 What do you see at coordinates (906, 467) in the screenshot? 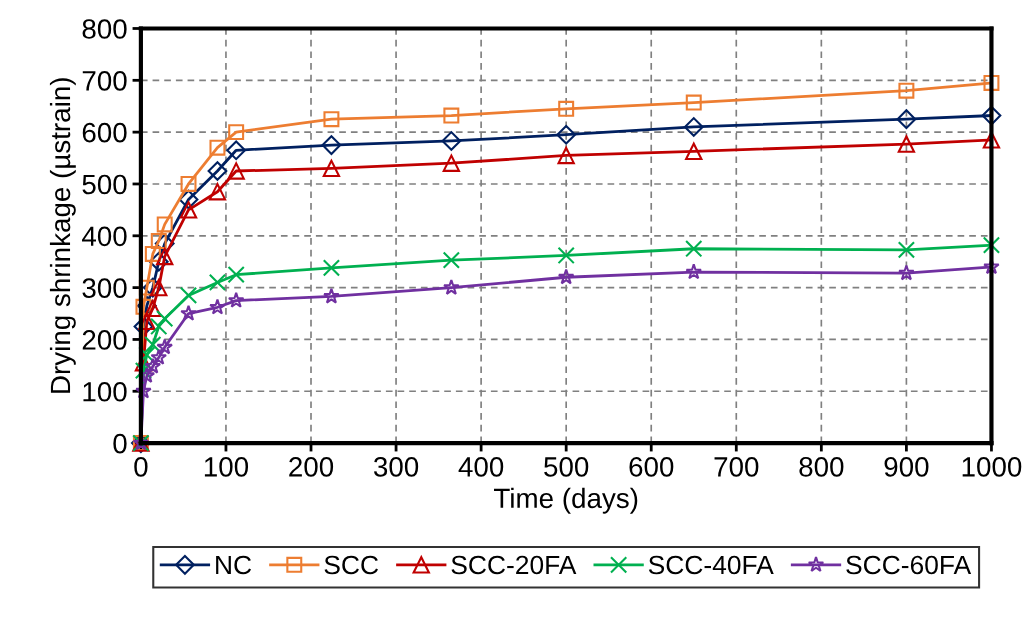
I see `x-tick-label: 900` at bounding box center [906, 467].